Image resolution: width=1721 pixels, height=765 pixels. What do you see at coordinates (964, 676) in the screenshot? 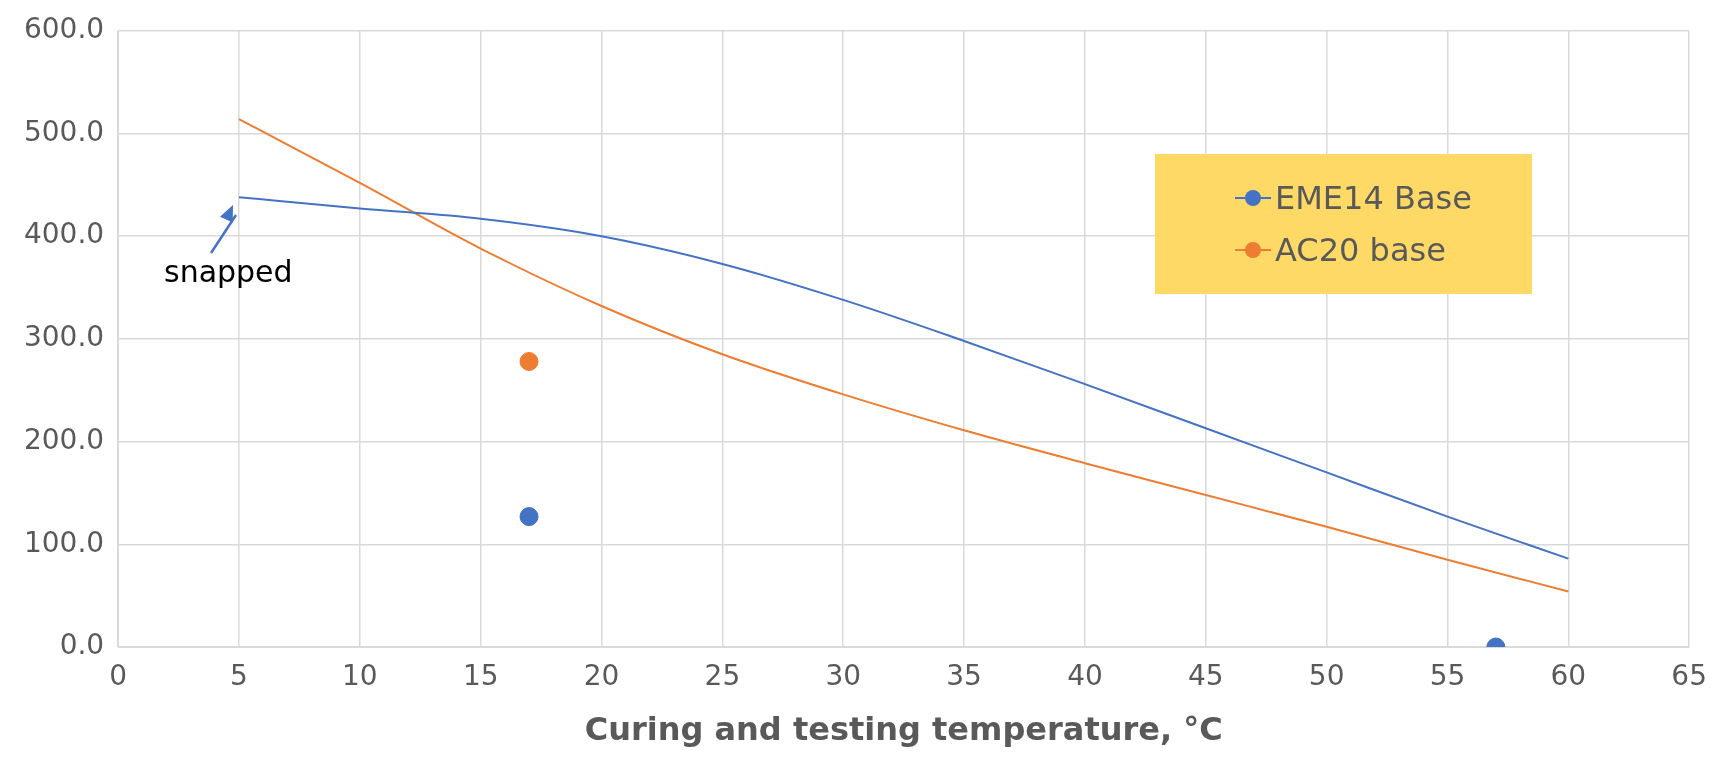
I see `x-tick-label: 35` at bounding box center [964, 676].